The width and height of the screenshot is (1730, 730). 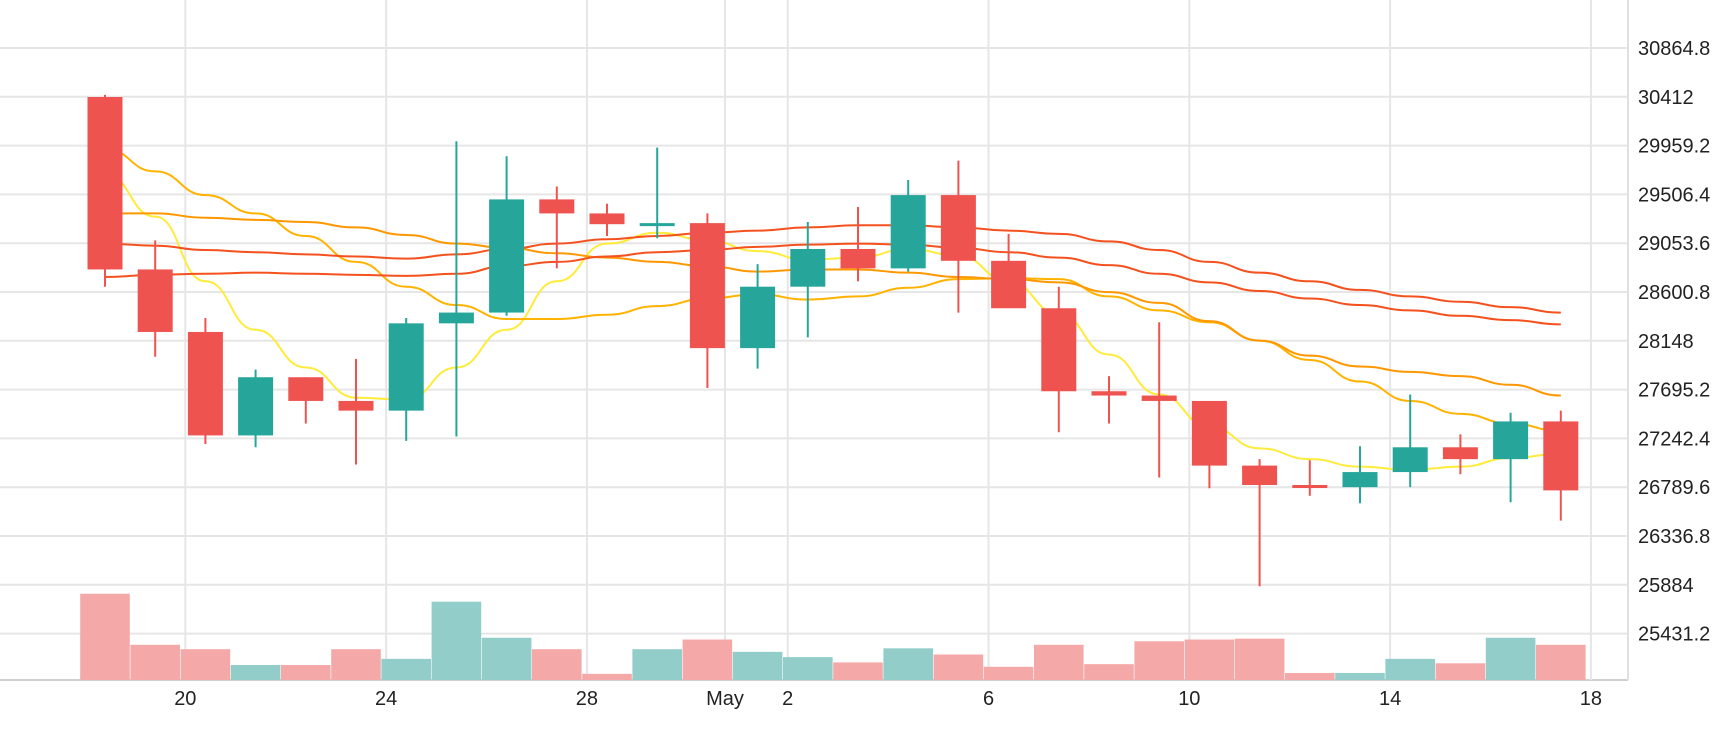 I want to click on x-tick-label: 10, so click(x=1189, y=699).